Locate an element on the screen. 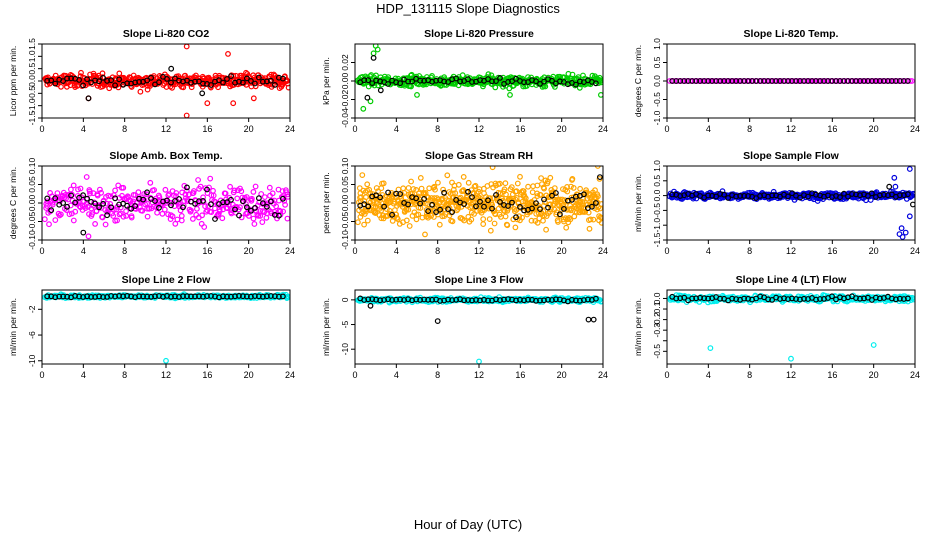  y-axis-label: degrees C per min. is located at coordinates (638, 81).